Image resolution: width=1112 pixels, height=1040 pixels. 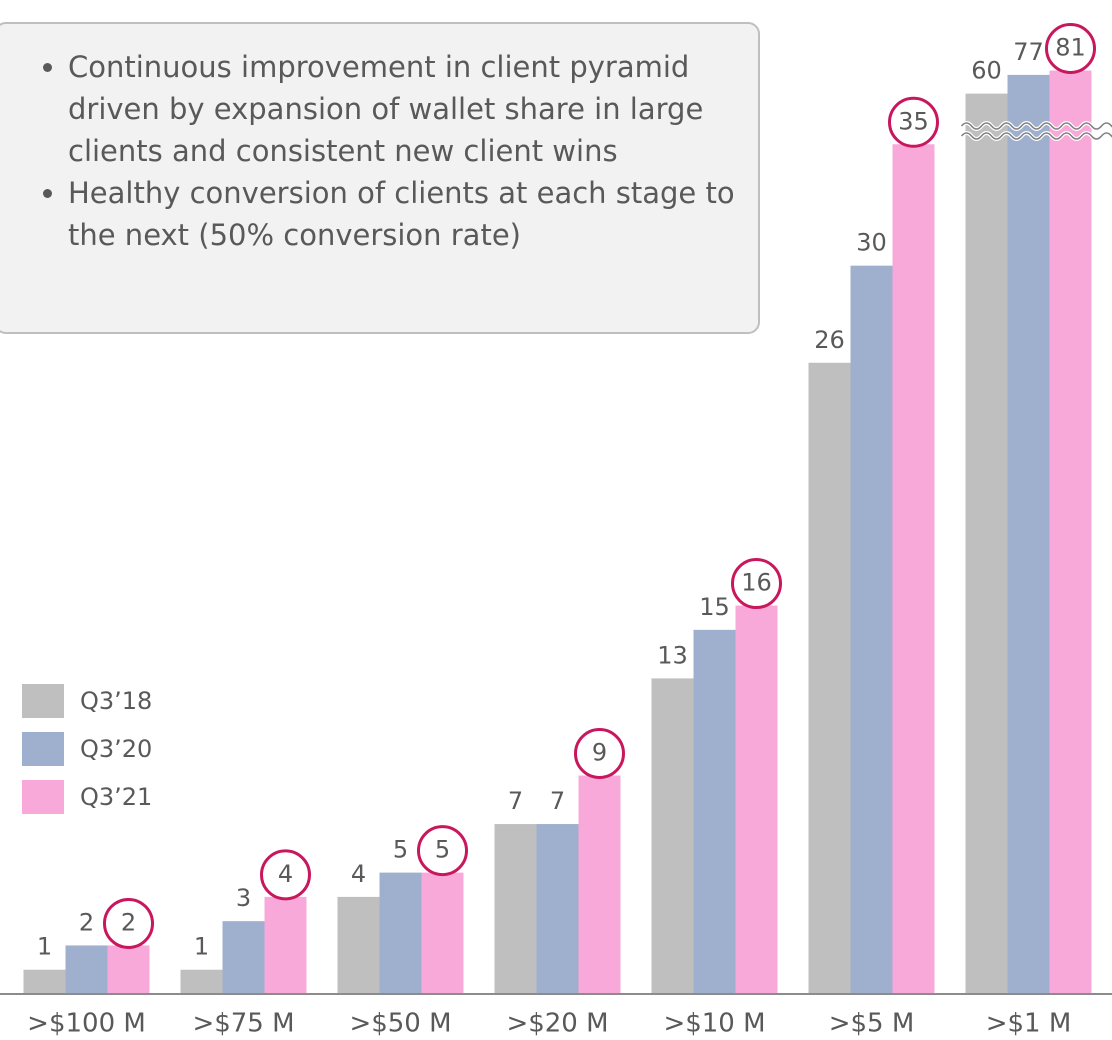 What do you see at coordinates (400, 1024) in the screenshot?
I see `x-tick-label: >$50 M` at bounding box center [400, 1024].